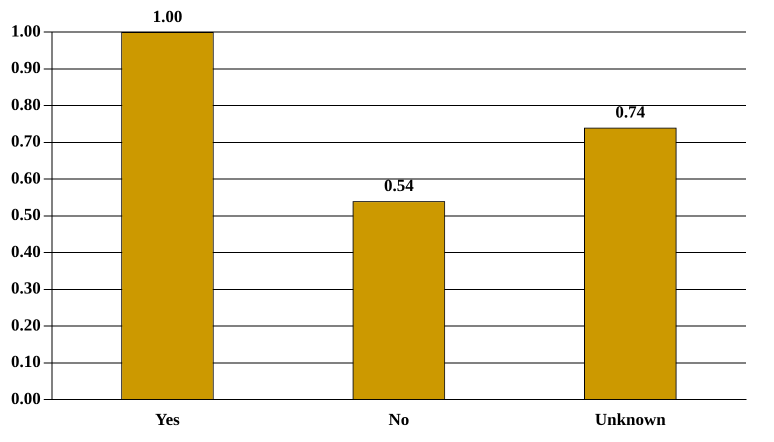 The height and width of the screenshot is (442, 774). What do you see at coordinates (26, 141) in the screenshot?
I see `y-tick-label: 0.70` at bounding box center [26, 141].